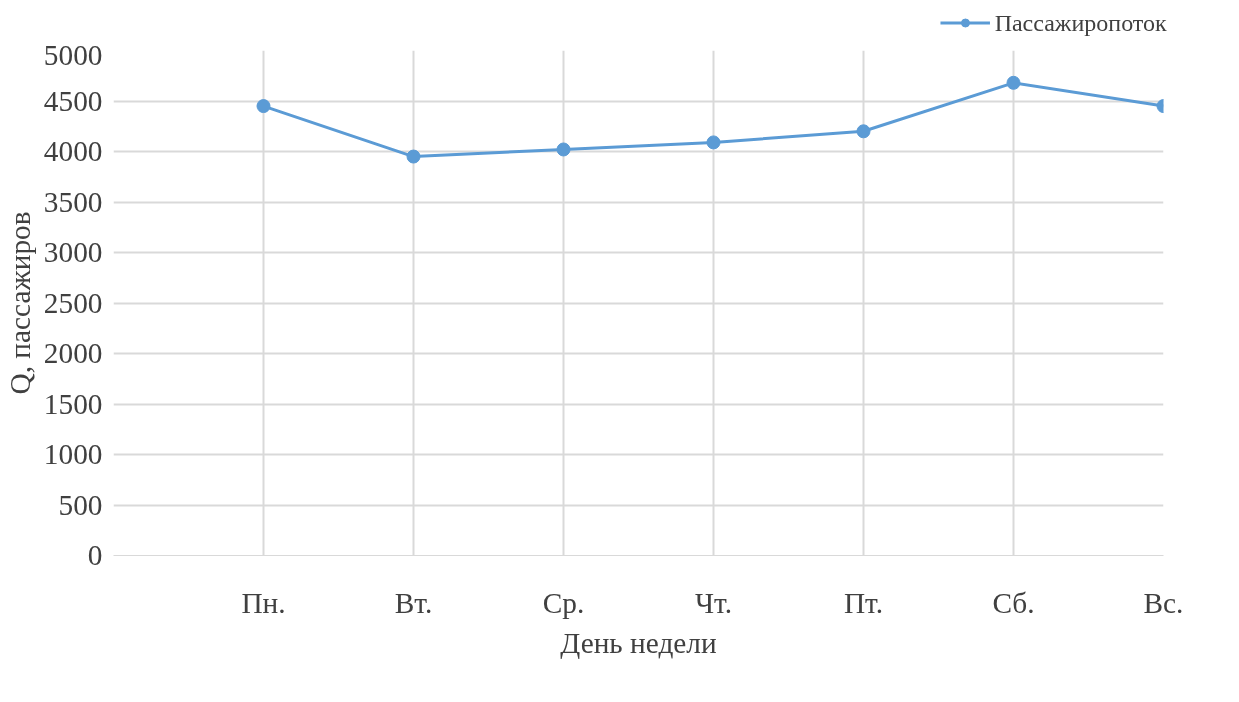 The image size is (1239, 702). Describe the element at coordinates (638, 642) in the screenshot. I see `x-axis-title: День недели` at that location.